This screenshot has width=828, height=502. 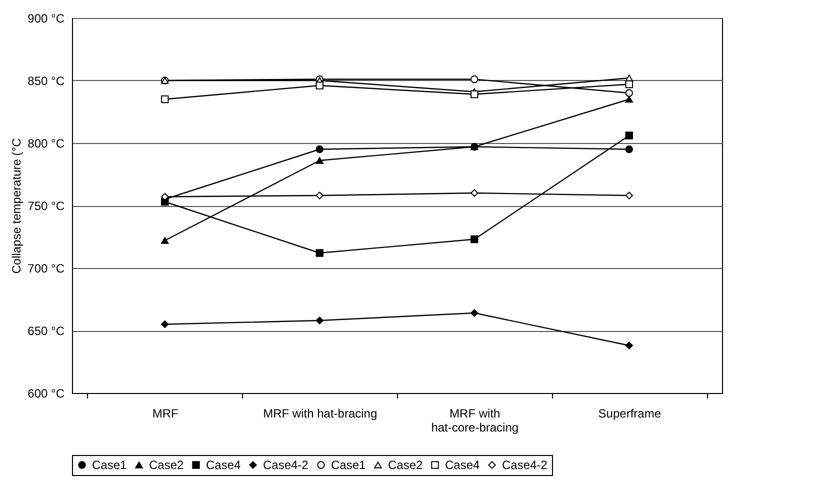 What do you see at coordinates (46, 269) in the screenshot?
I see `y-tick-label: 700 °C` at bounding box center [46, 269].